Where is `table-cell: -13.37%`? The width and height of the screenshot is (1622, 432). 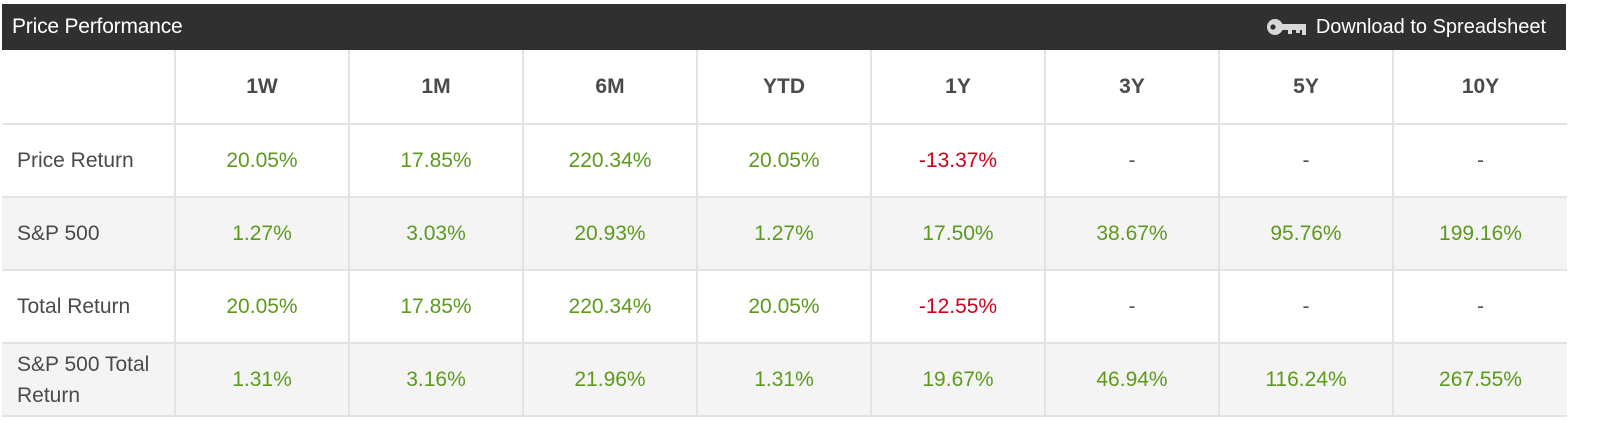 table-cell: -13.37% is located at coordinates (958, 161).